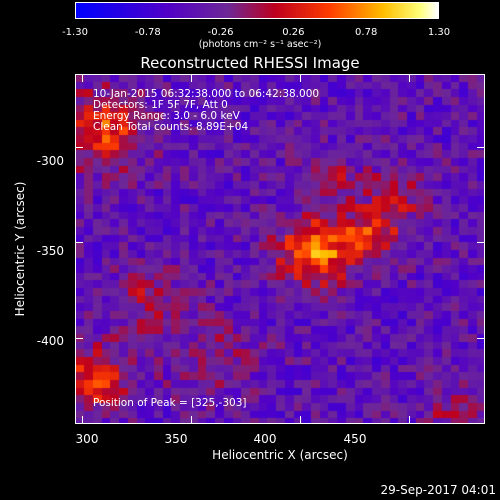 Image resolution: width=500 pixels, height=500 pixels. Describe the element at coordinates (171, 127) in the screenshot. I see `clean-counts-annotation: Clean Total counts: 8.89E+04` at that location.